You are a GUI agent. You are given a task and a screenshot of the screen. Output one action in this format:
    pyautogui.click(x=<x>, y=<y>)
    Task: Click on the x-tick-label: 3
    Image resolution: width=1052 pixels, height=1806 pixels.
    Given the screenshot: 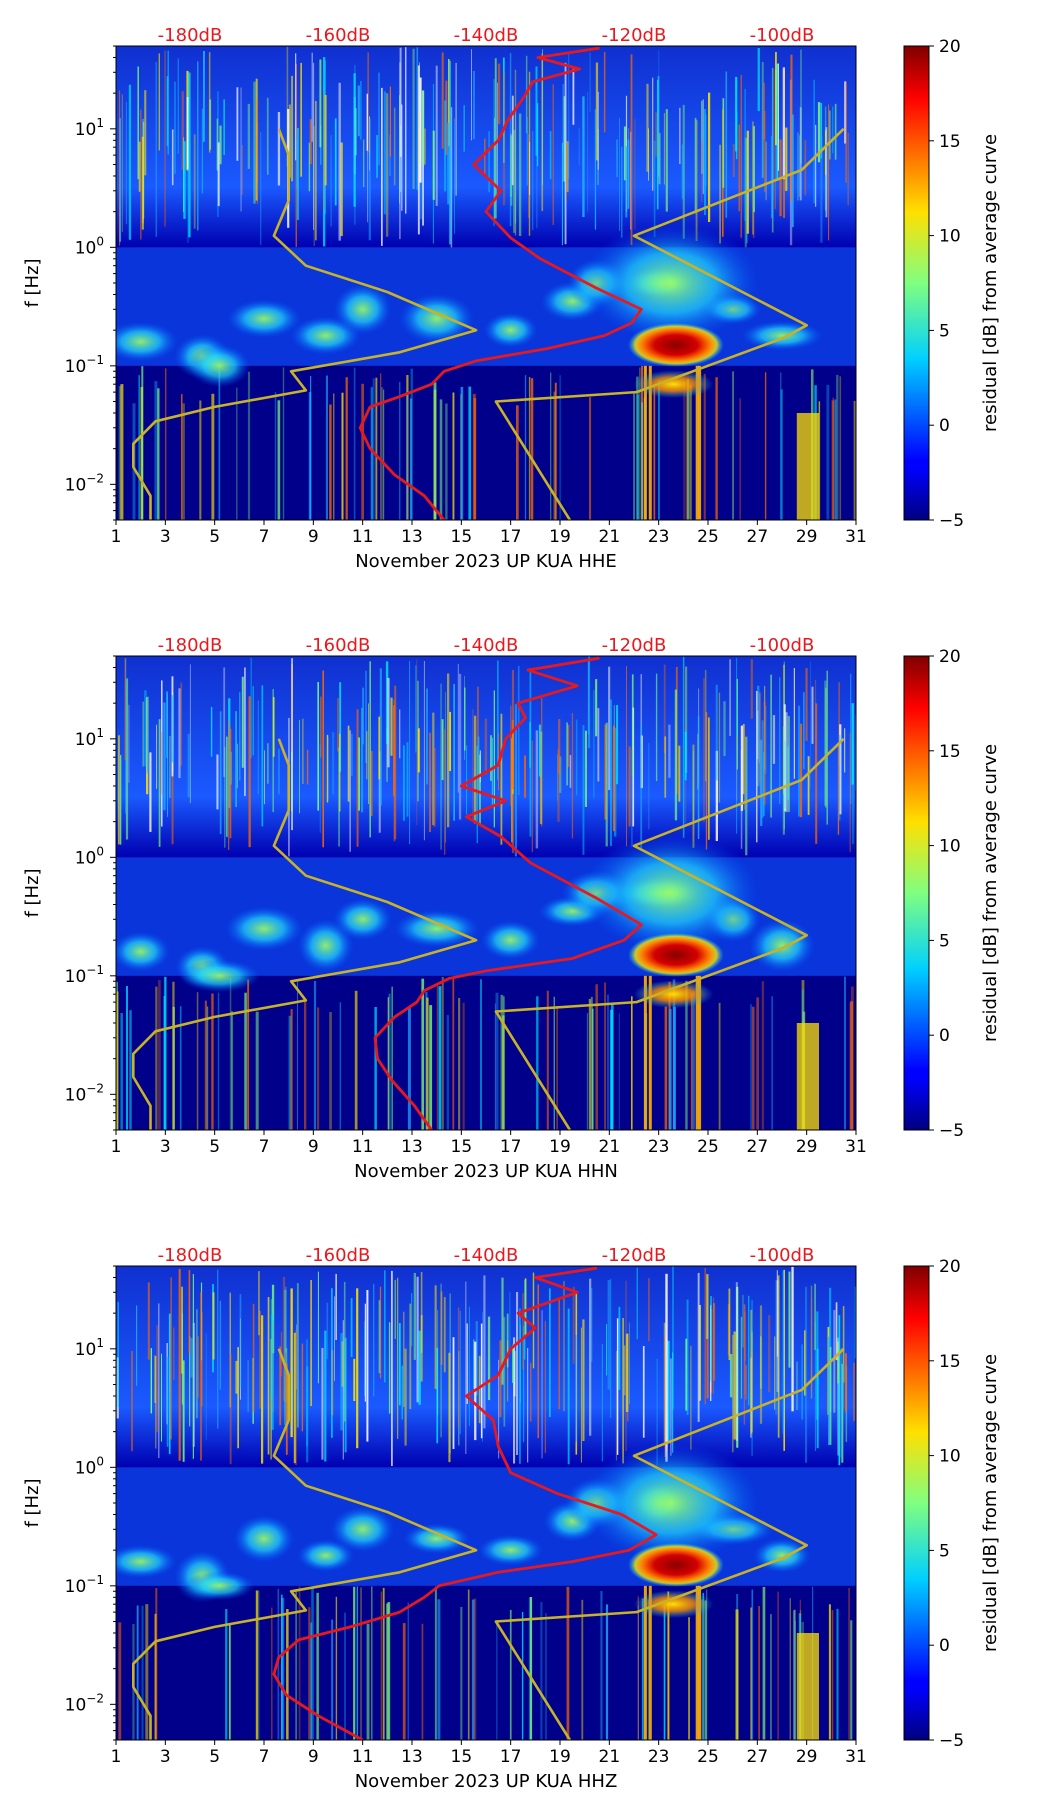 What is the action you would take?
    pyautogui.click(x=165, y=1757)
    